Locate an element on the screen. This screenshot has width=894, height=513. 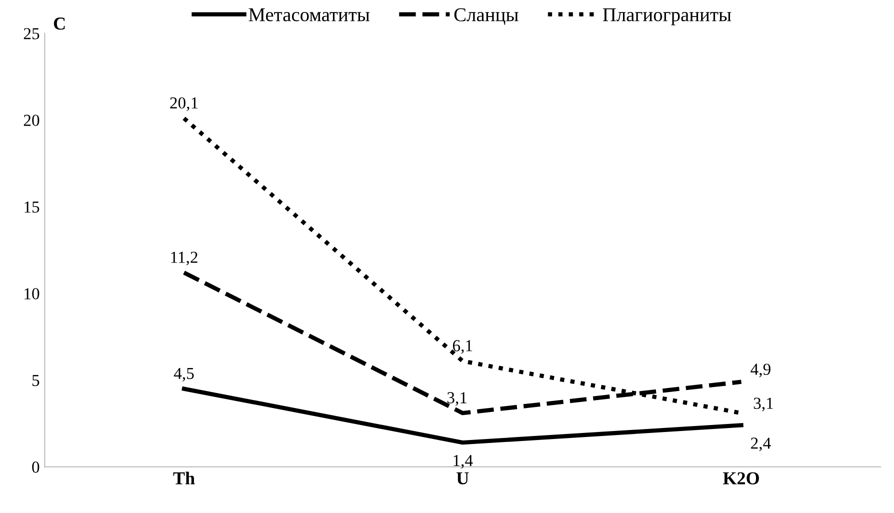
y-tick-label: 25 is located at coordinates (32, 34).